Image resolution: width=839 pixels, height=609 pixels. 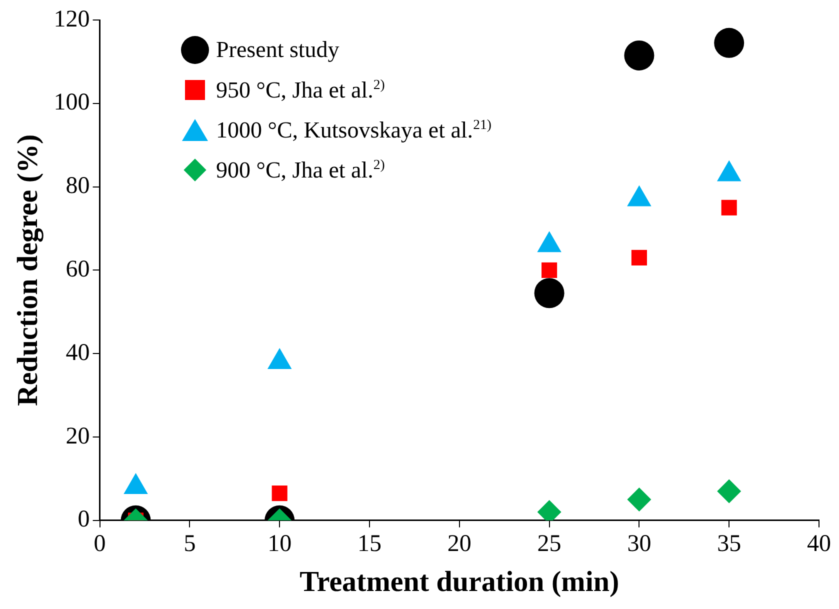 What do you see at coordinates (278, 50) in the screenshot?
I see `legend-label: Present study` at bounding box center [278, 50].